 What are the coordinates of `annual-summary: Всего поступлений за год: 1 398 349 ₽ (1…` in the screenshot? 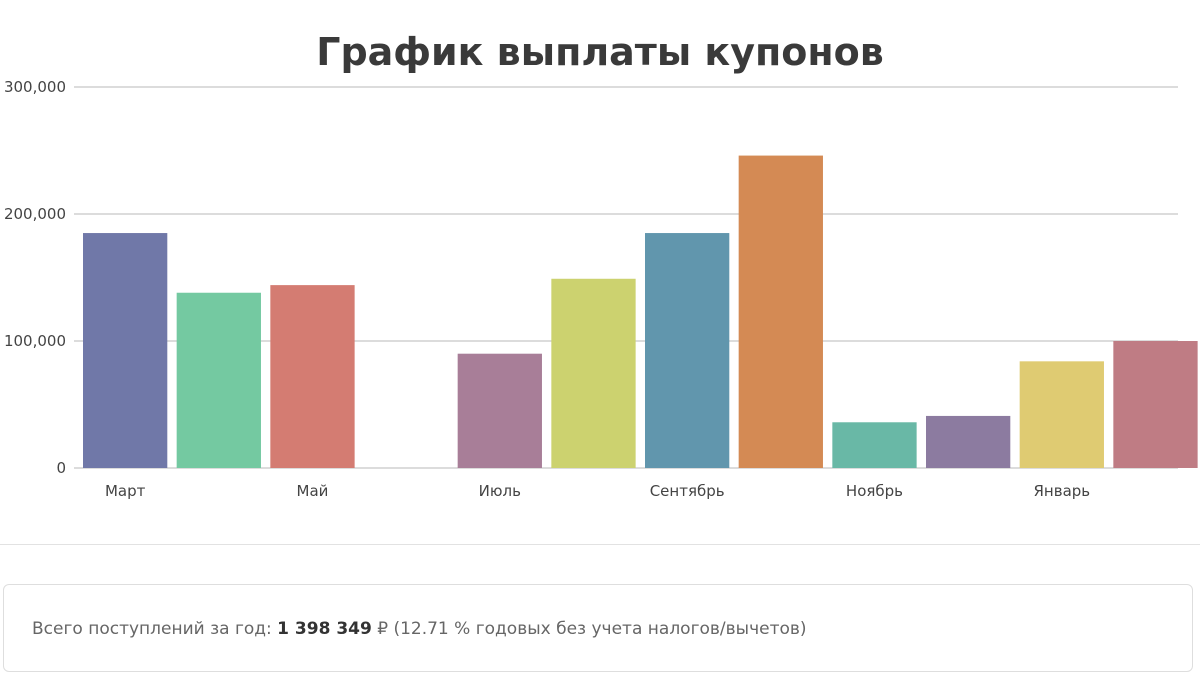 It's located at (598, 628).